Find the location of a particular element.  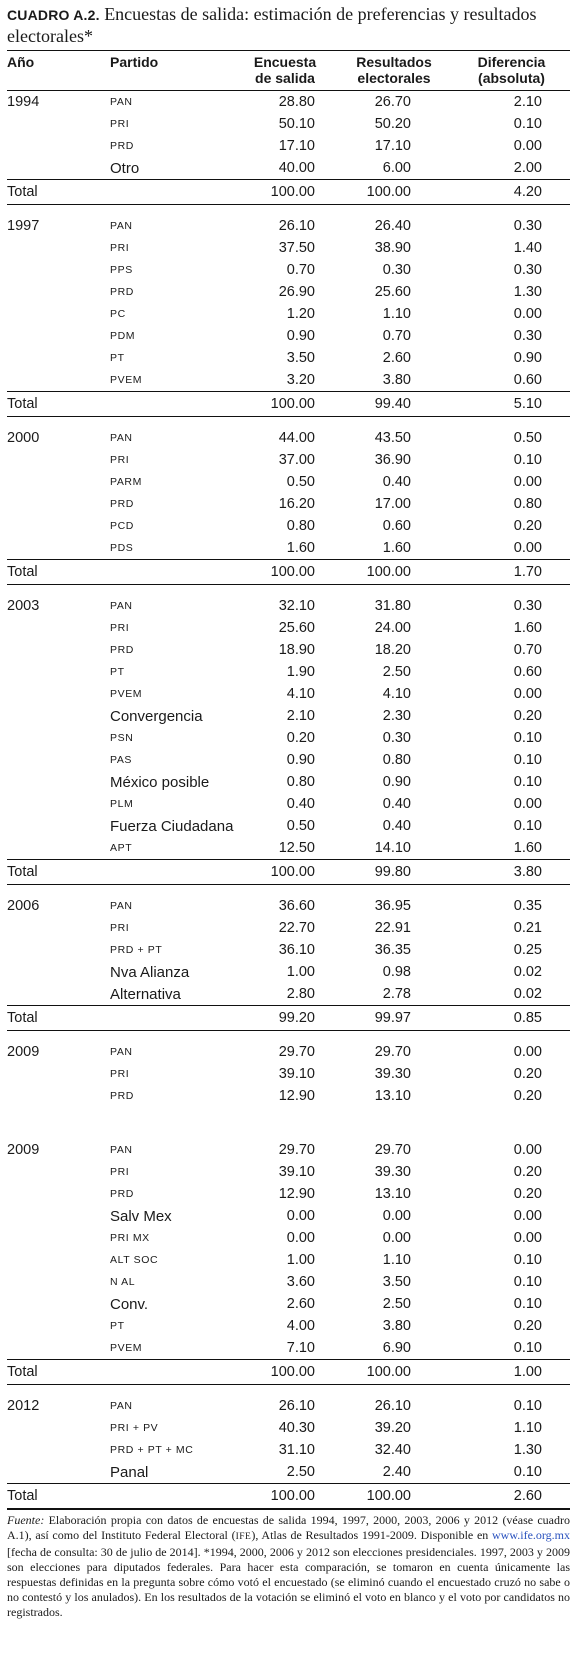

results-cell: 18.20 is located at coordinates (392, 650).